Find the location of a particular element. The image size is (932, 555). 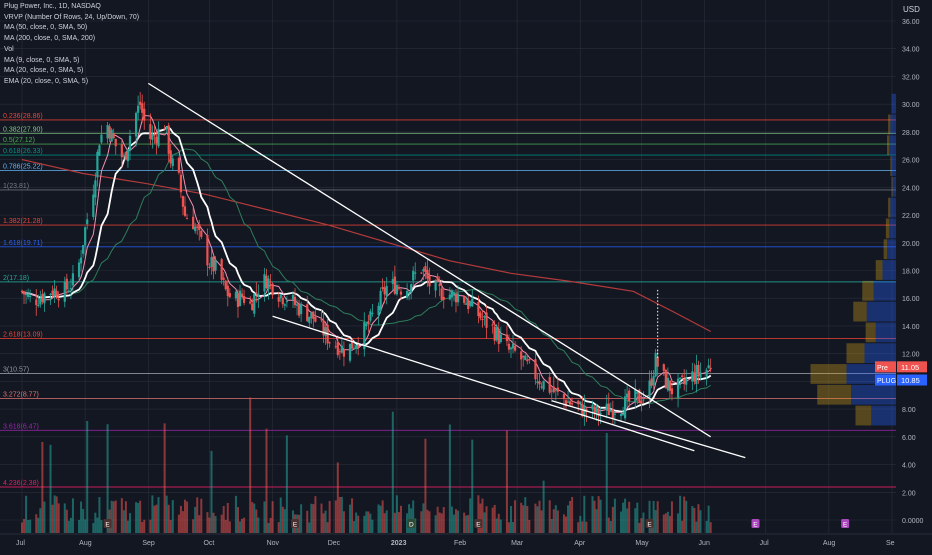

legend-vrvp: VRVP (Number Of Rows, 24, Up/Down, 70) is located at coordinates (72, 17).